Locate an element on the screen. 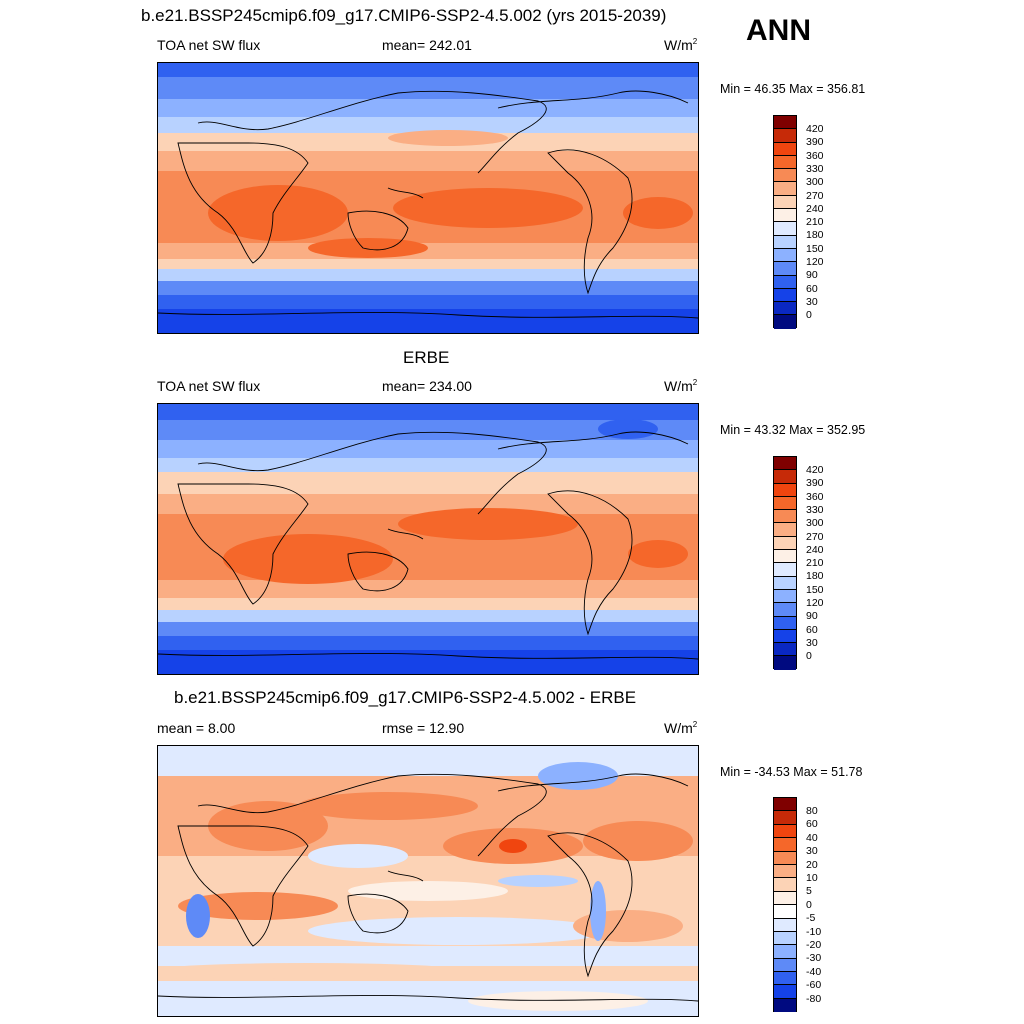 The height and width of the screenshot is (1024, 1024). colorbar-tick-label: -20 is located at coordinates (814, 945).